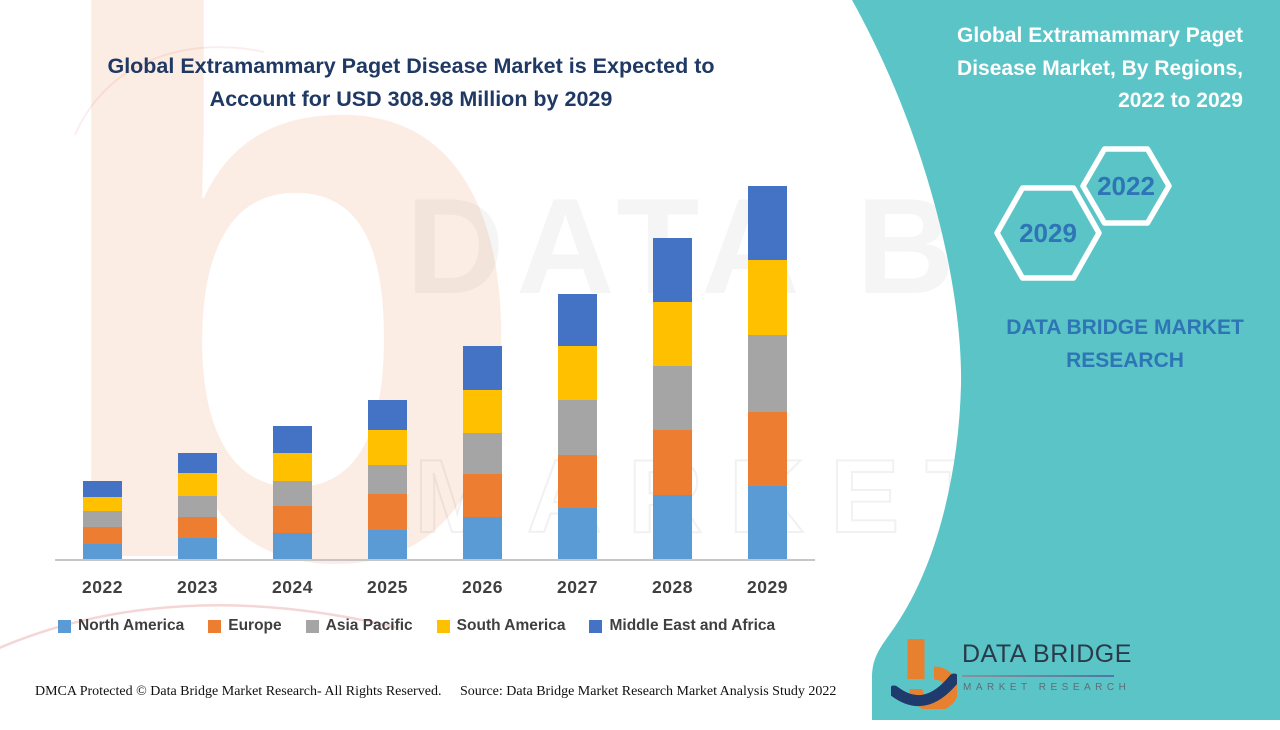 Image resolution: width=1280 pixels, height=730 pixels. I want to click on stacked-bar-2026, so click(482, 453).